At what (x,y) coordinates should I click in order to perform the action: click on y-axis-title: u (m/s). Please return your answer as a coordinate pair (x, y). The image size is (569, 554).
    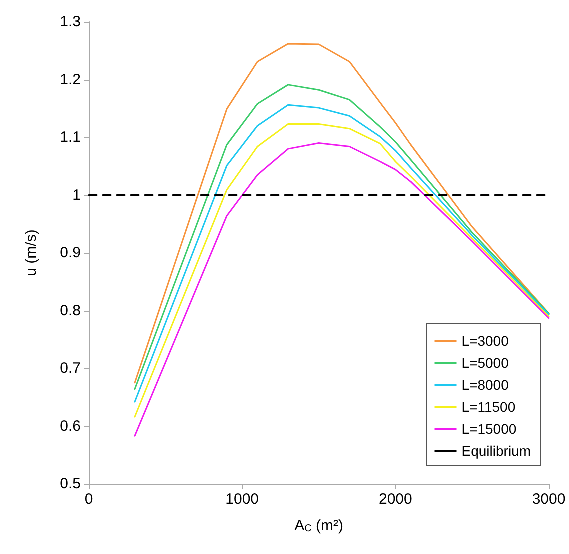
    Looking at the image, I should click on (31, 253).